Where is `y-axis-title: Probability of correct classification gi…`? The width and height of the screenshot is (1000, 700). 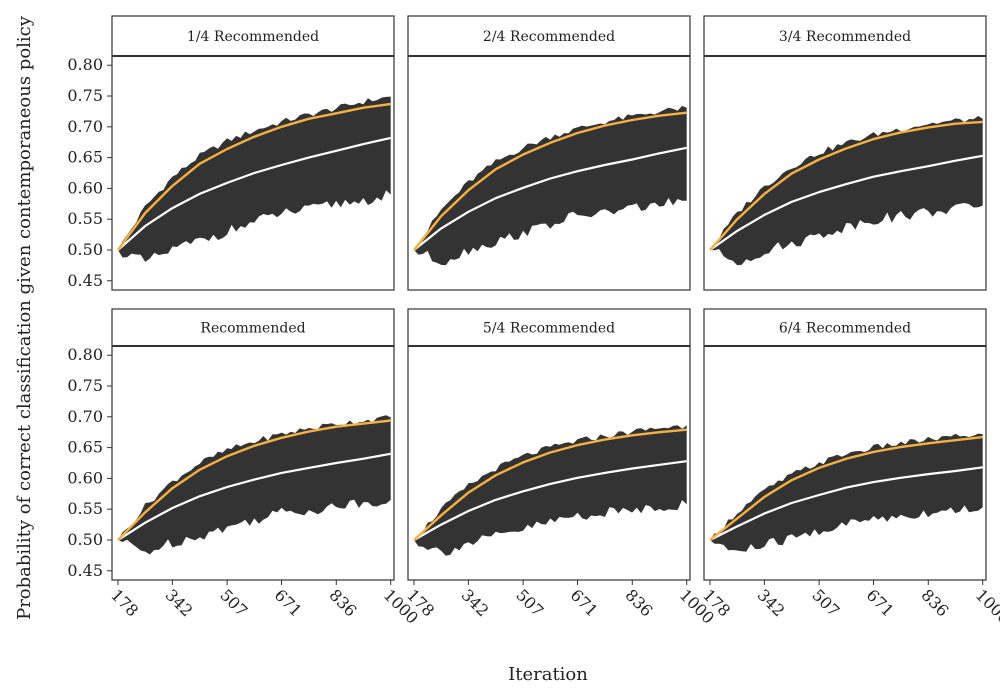 y-axis-title: Probability of correct classification gi… is located at coordinates (24, 317).